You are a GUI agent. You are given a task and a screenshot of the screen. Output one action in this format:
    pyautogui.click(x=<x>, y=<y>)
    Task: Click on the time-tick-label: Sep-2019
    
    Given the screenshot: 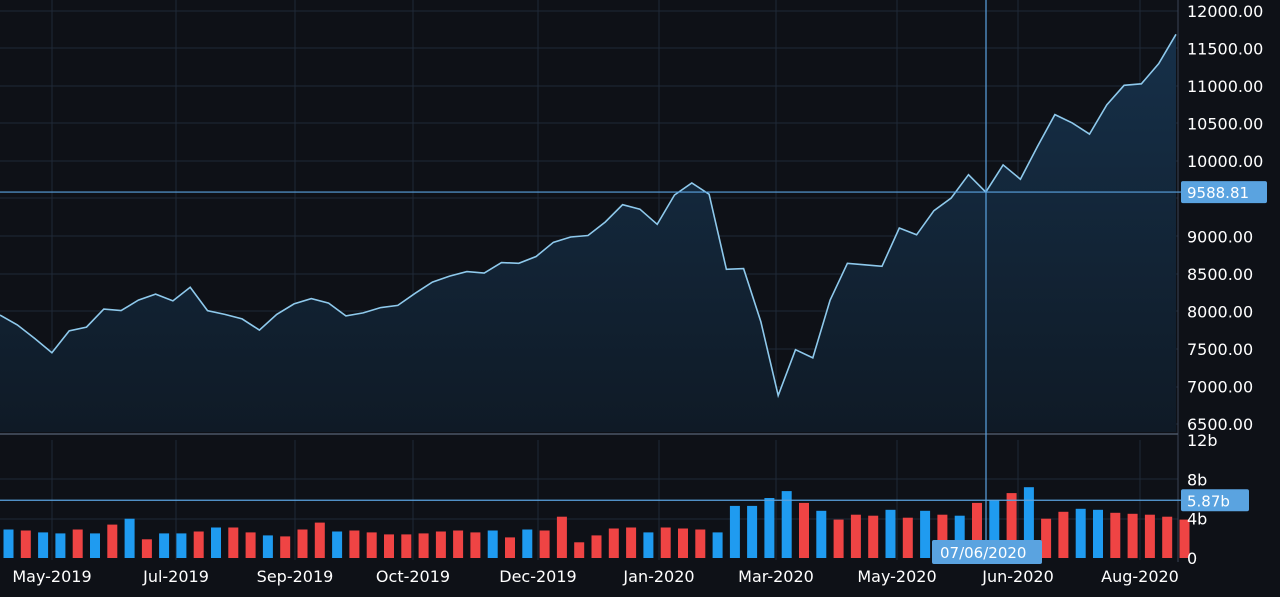 What is the action you would take?
    pyautogui.click(x=295, y=576)
    